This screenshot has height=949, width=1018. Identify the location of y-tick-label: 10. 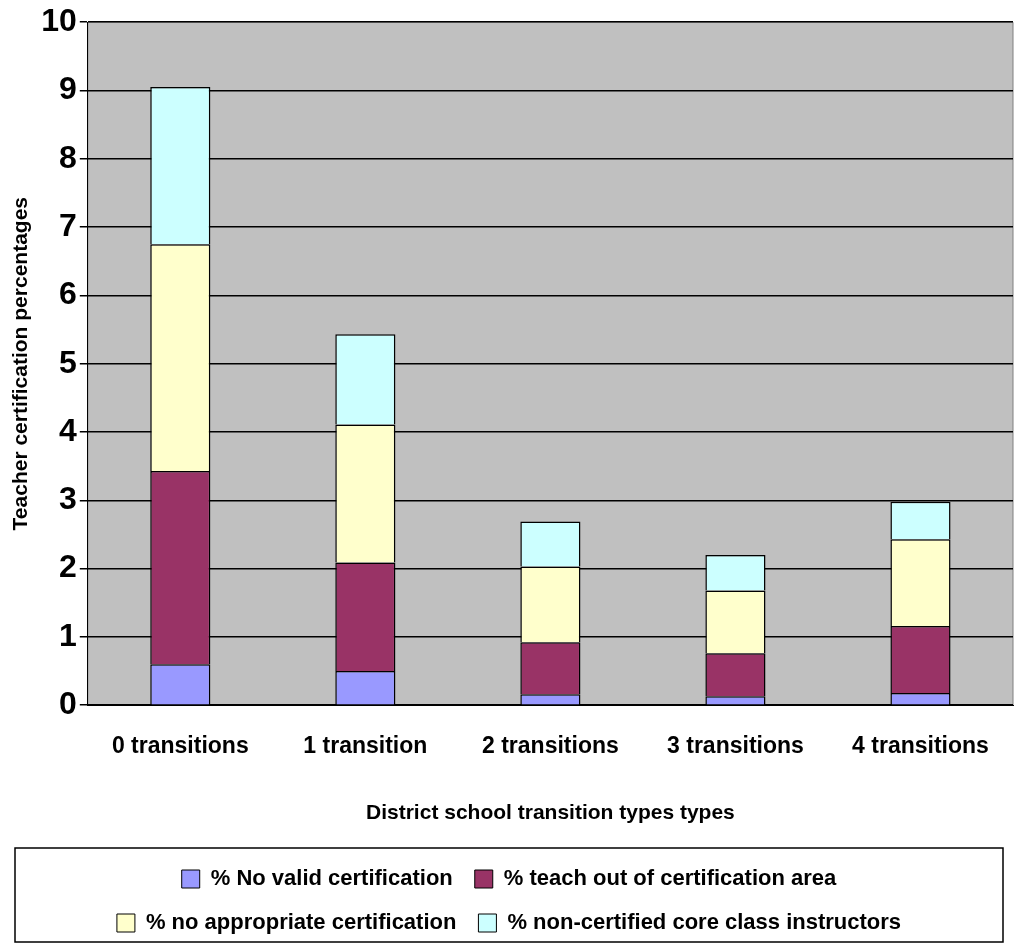
(59, 20).